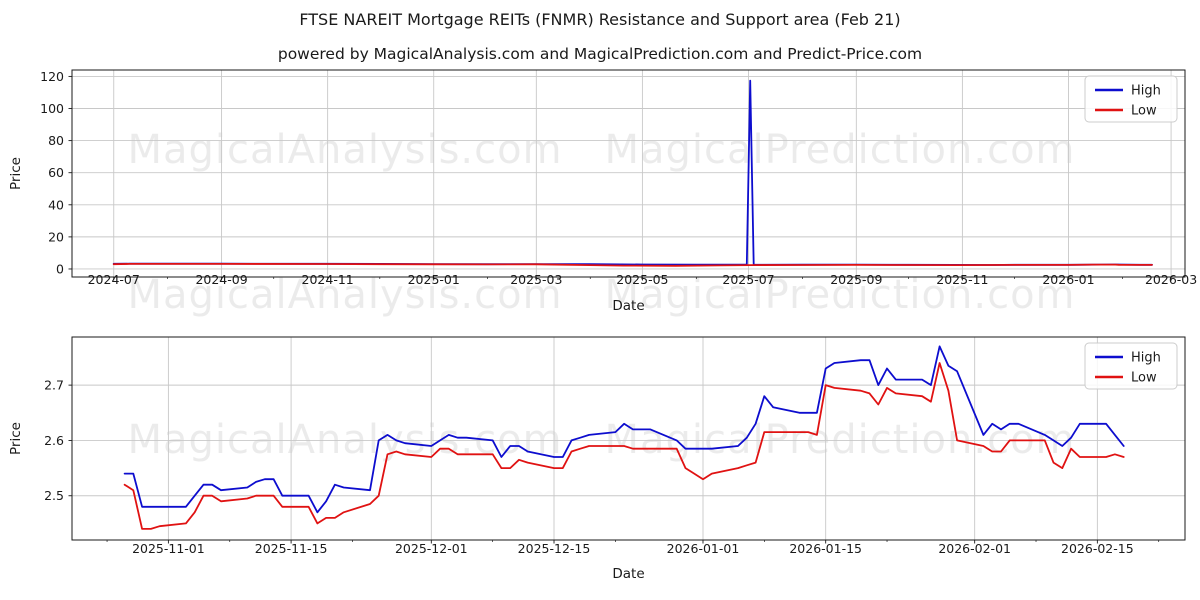  What do you see at coordinates (52, 76) in the screenshot?
I see `y-tick-label: 120` at bounding box center [52, 76].